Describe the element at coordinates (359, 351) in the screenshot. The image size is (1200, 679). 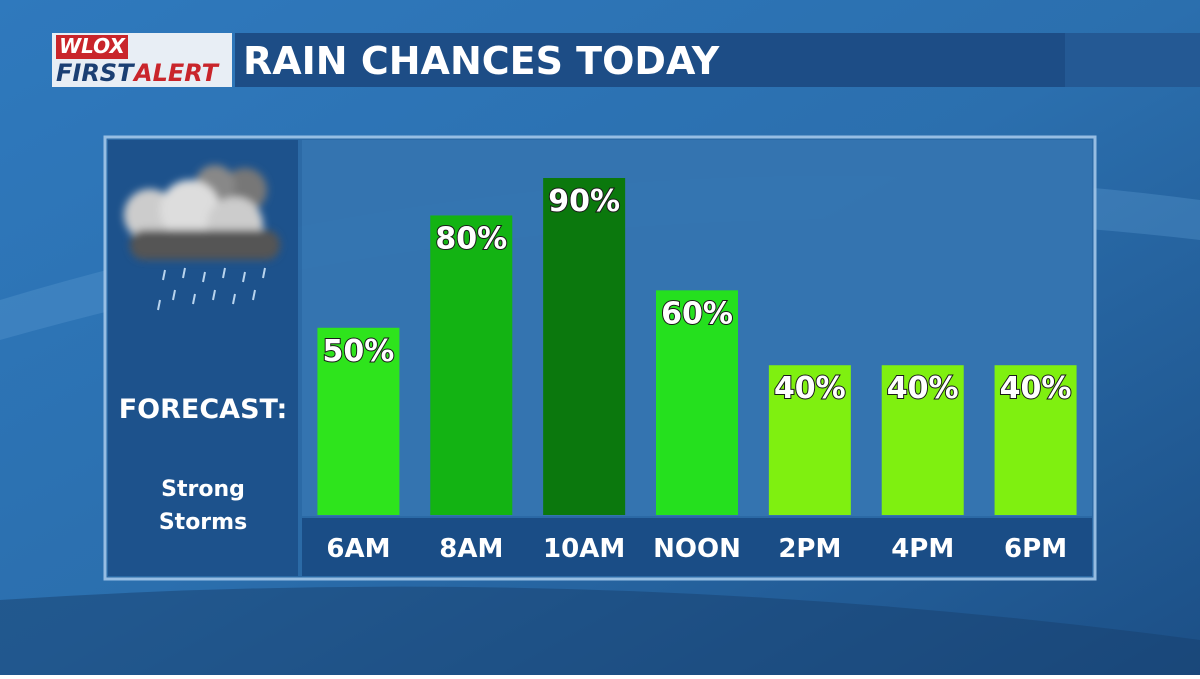
I see `value-label: 50%` at that location.